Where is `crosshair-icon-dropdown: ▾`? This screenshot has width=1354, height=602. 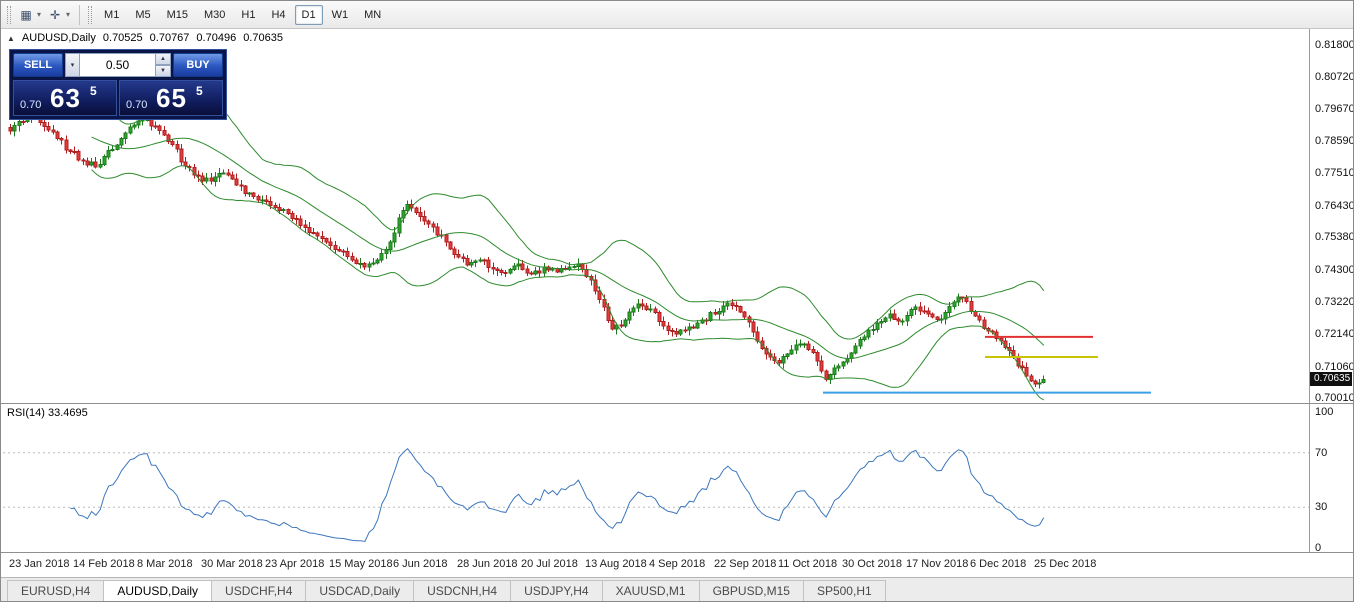 crosshair-icon-dropdown: ▾ is located at coordinates (68, 14).